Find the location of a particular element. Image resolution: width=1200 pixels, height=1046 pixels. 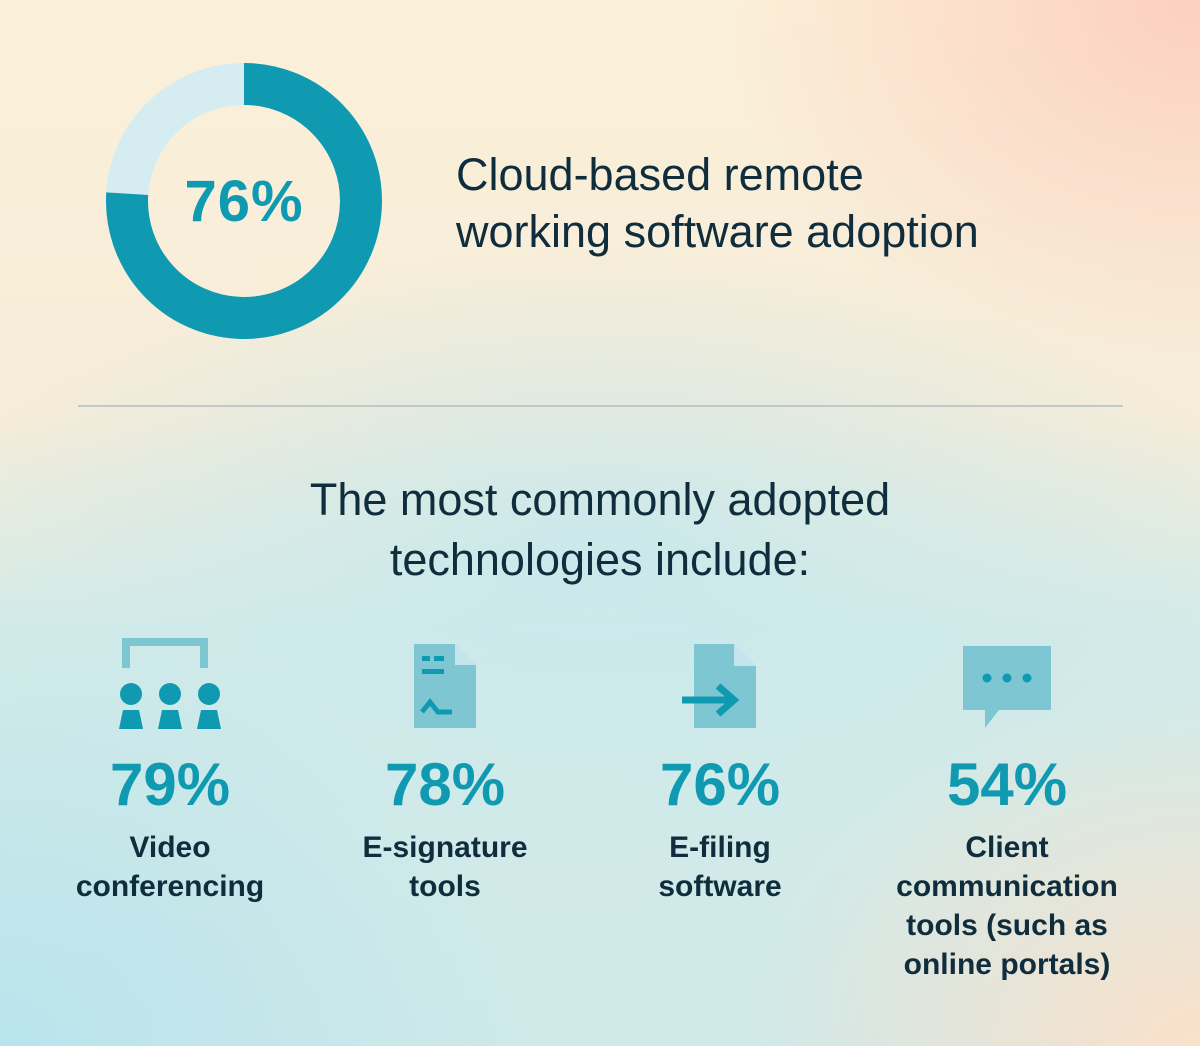

headline-line-2: working software adoption is located at coordinates (717, 231).